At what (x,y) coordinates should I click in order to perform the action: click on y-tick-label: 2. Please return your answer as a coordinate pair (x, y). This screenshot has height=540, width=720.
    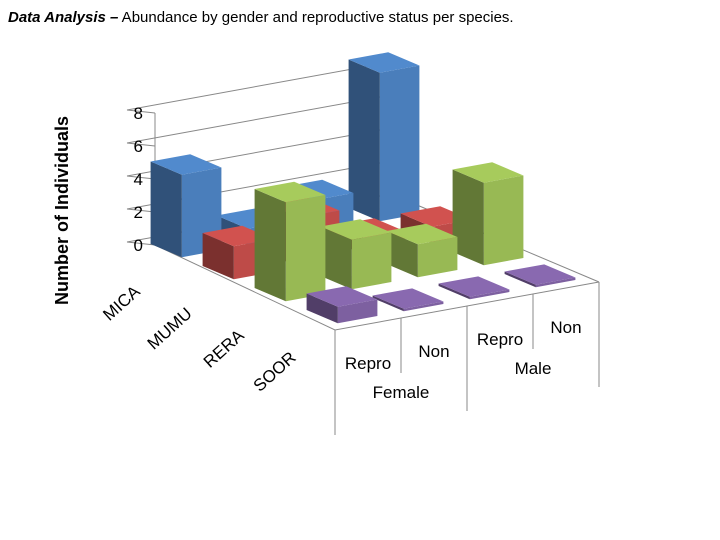
    Looking at the image, I should click on (138, 212).